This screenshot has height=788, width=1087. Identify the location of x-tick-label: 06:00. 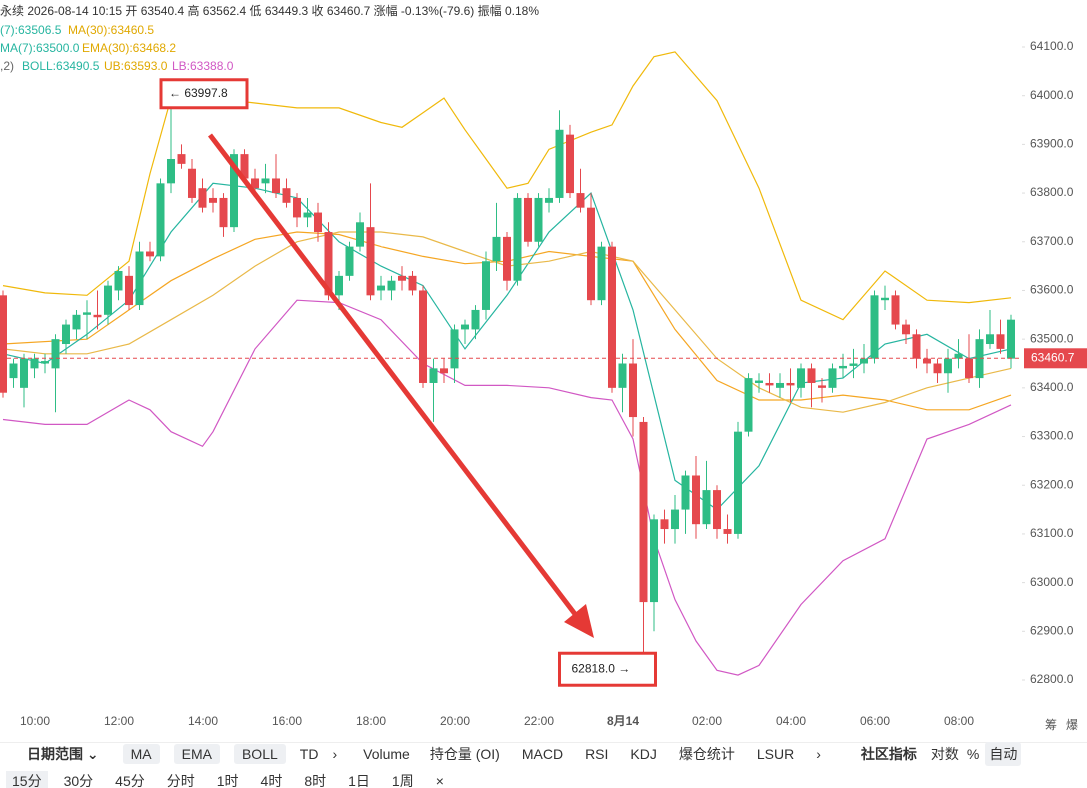
(875, 721).